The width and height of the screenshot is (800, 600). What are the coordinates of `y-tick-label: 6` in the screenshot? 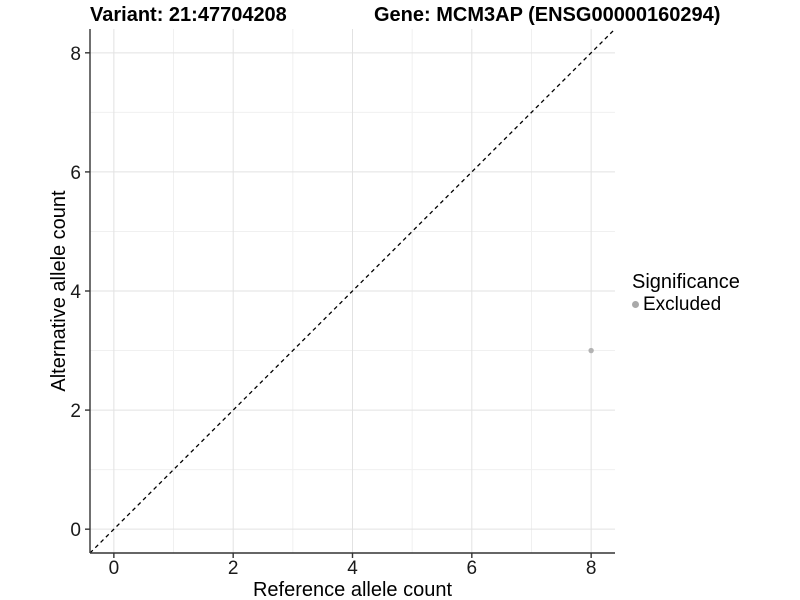 It's located at (75, 173).